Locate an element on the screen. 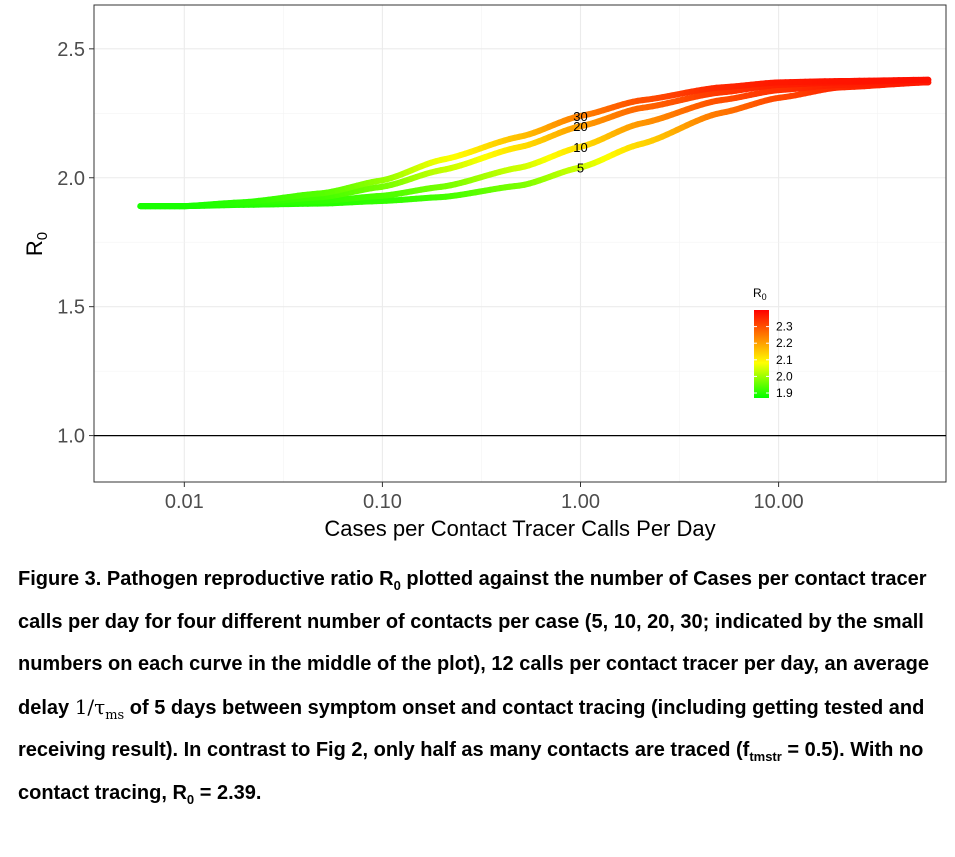  legend-tick-label: 2.0 is located at coordinates (784, 376).